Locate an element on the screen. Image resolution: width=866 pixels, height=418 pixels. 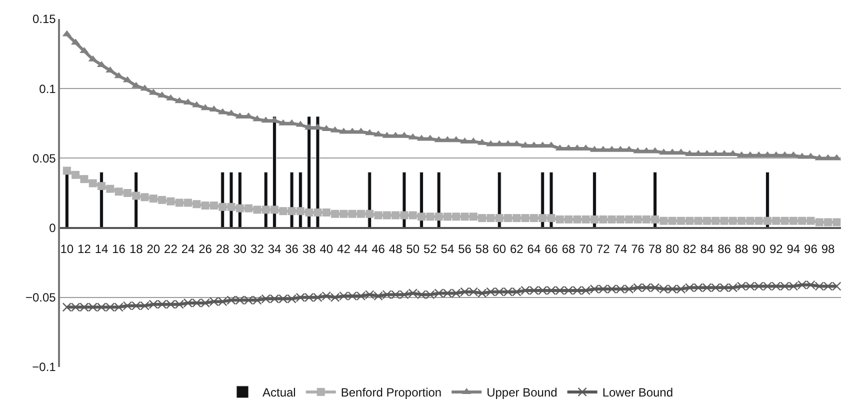
x-tick-label: 82 is located at coordinates (689, 249).